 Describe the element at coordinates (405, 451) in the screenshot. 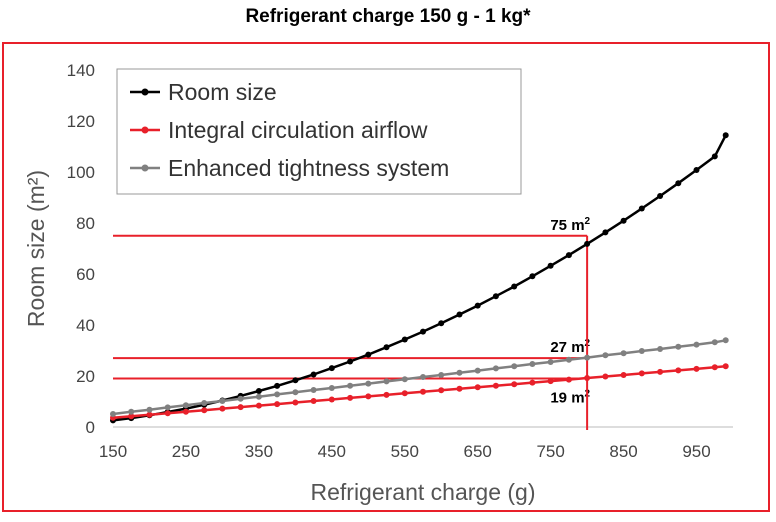

I see `x-tick-label: 550` at that location.